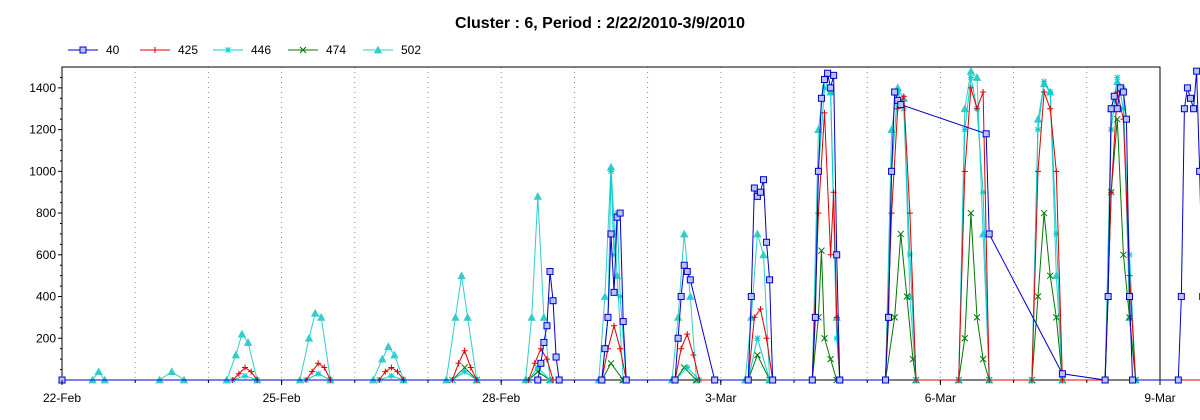 Image resolution: width=1200 pixels, height=420 pixels. I want to click on x-tick-label: 22-Feb, so click(62, 398).